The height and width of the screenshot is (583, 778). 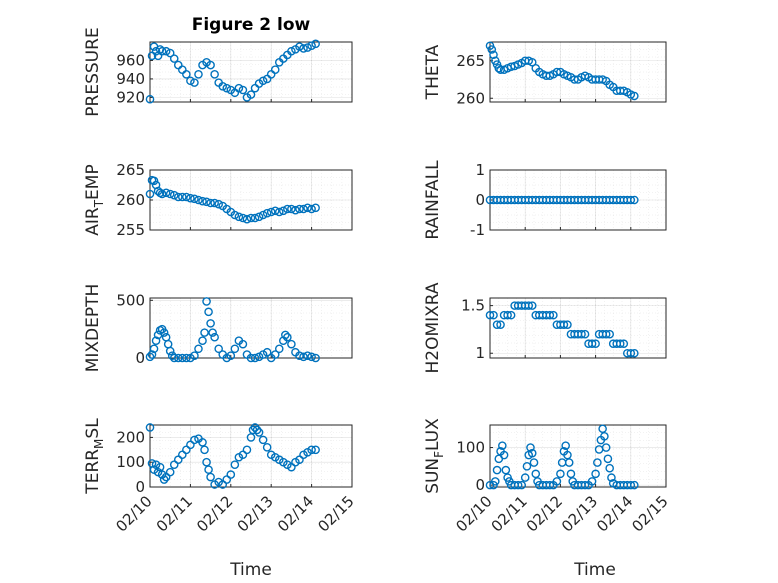 What do you see at coordinates (477, 230) in the screenshot?
I see `y-tick-label: -1` at bounding box center [477, 230].